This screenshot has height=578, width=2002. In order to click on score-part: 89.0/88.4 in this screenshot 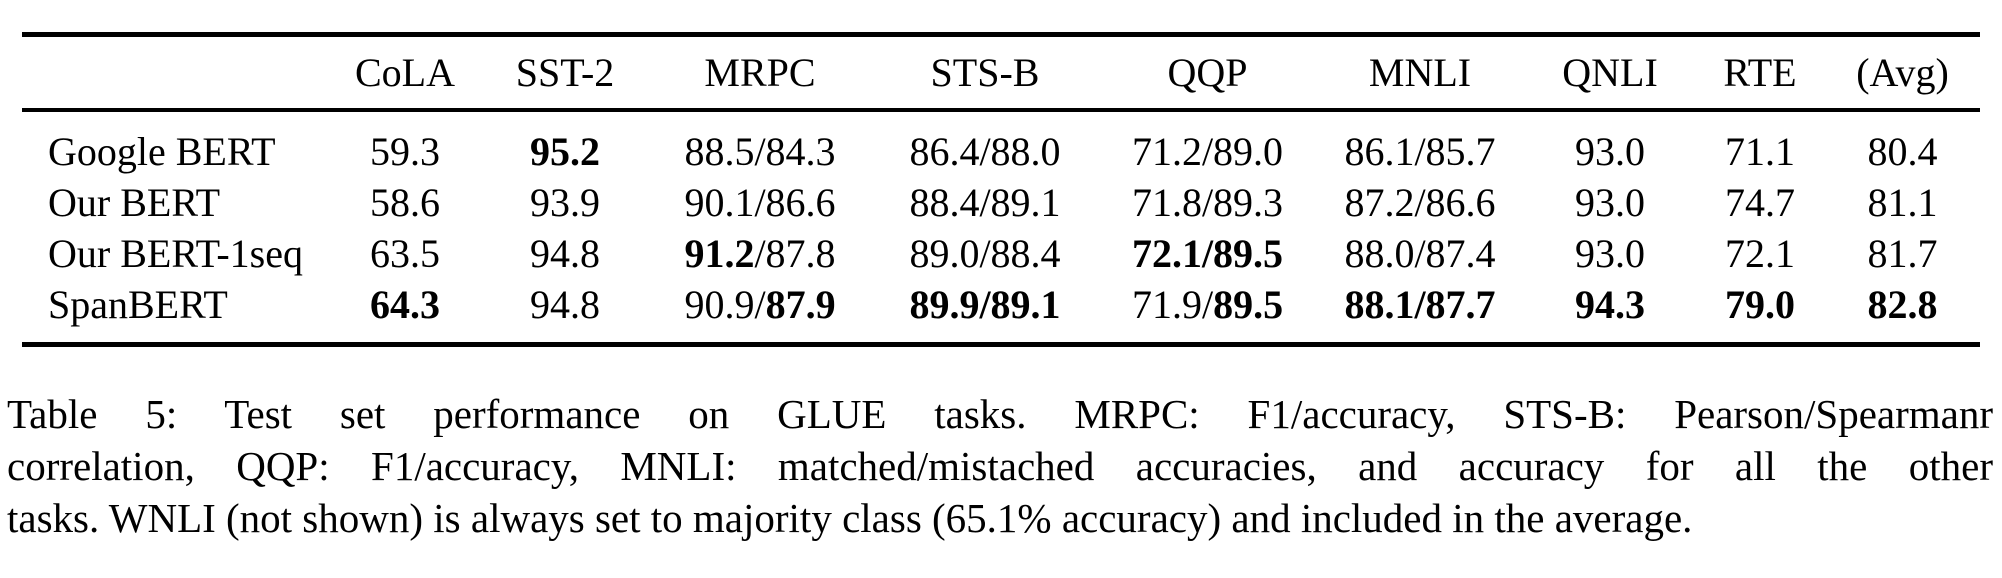, I will do `click(985, 253)`.